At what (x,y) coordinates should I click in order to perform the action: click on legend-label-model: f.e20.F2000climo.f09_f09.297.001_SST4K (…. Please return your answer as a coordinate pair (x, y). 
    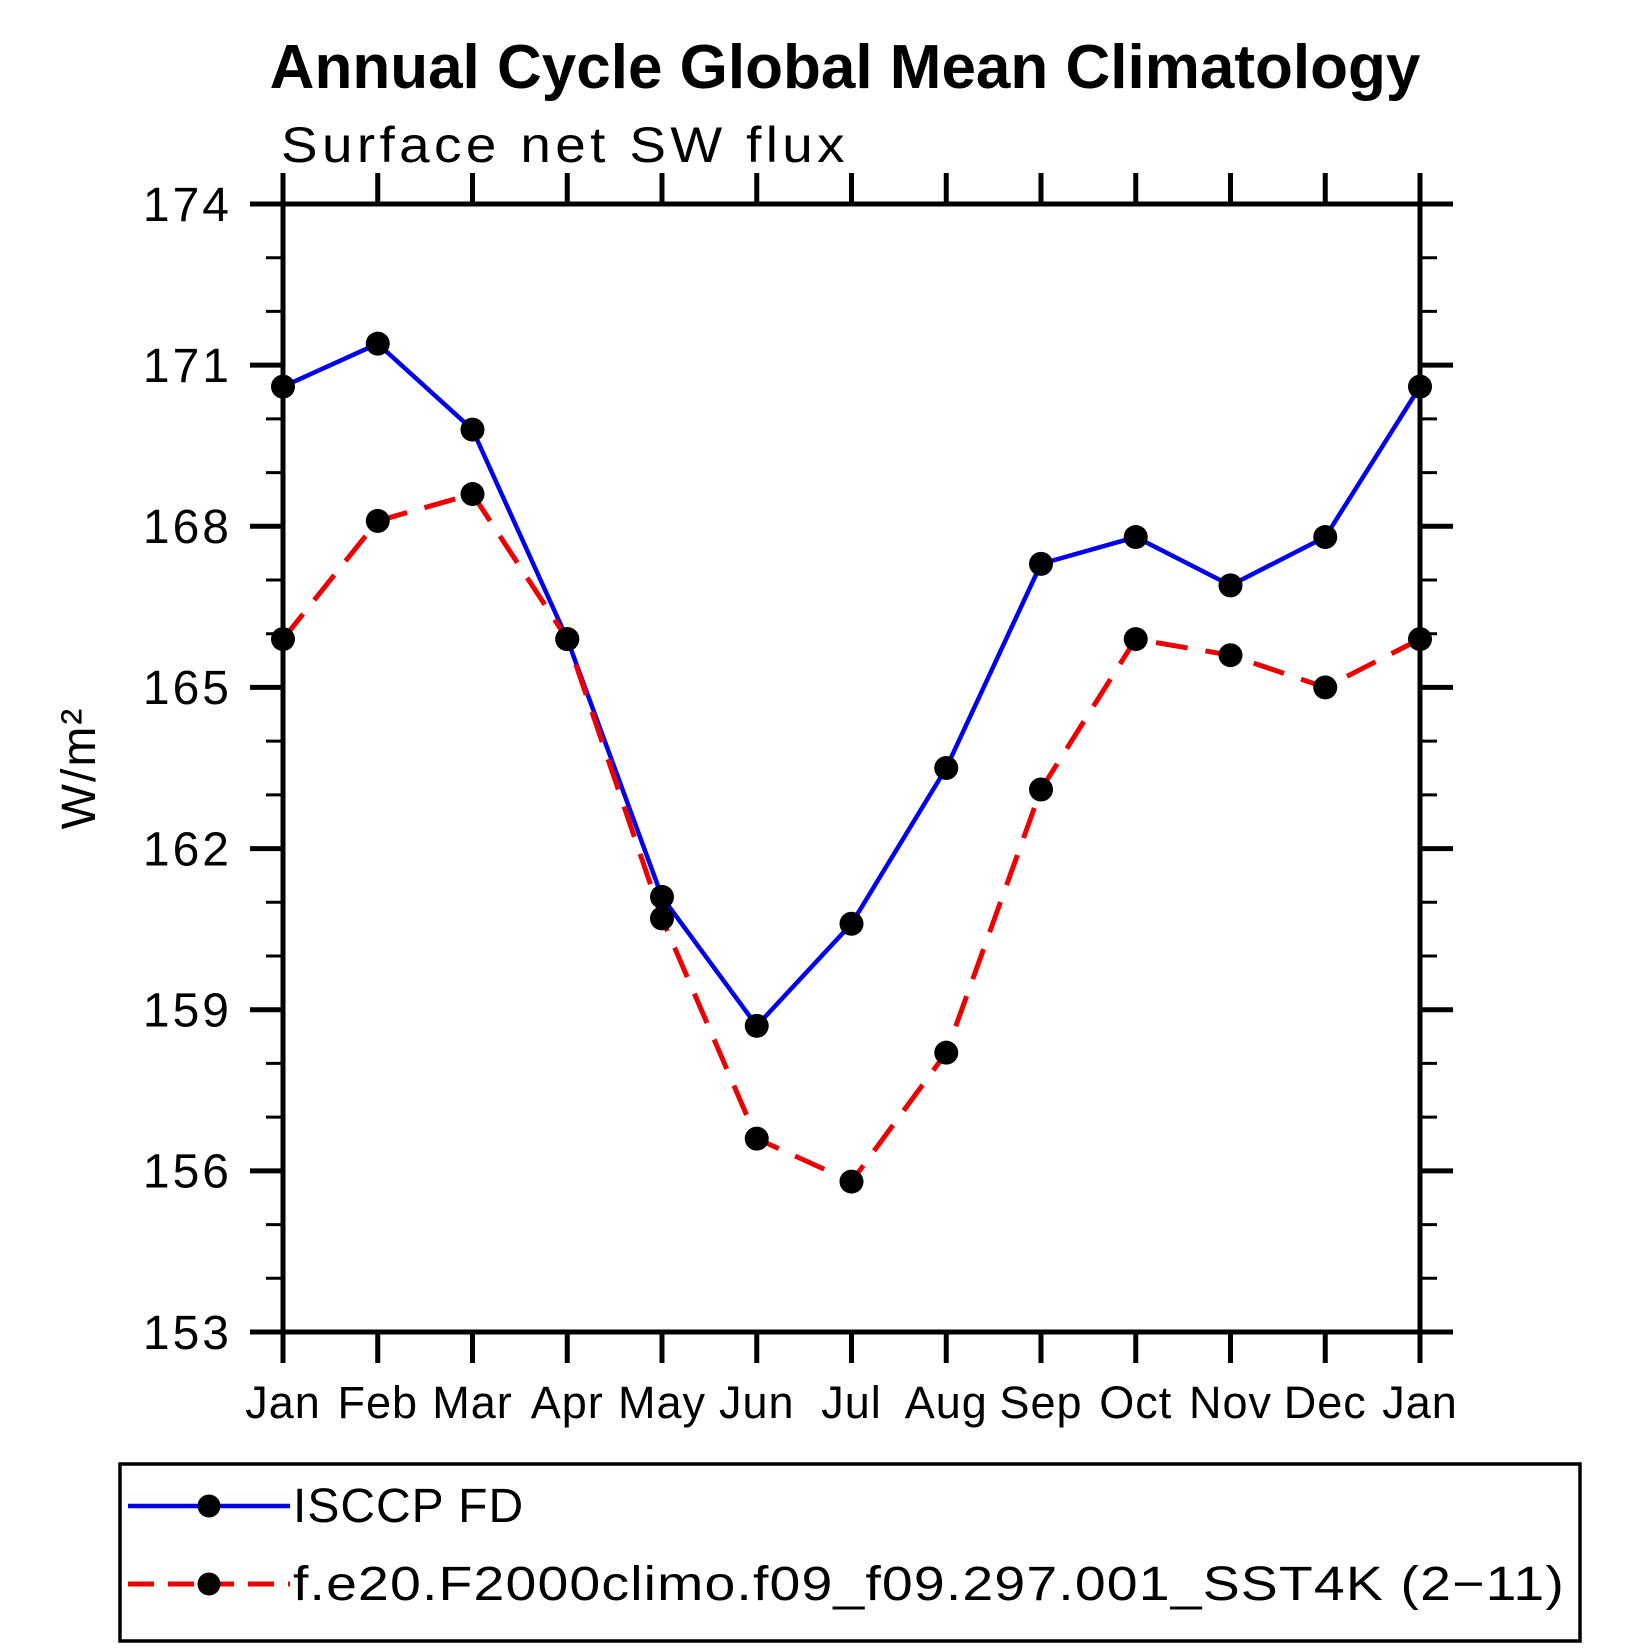
    Looking at the image, I should click on (929, 1584).